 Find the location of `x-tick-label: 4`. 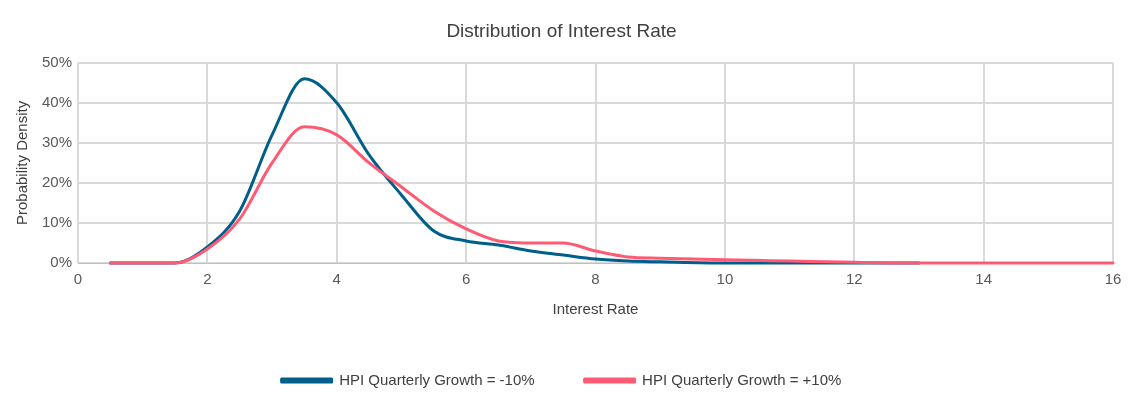

x-tick-label: 4 is located at coordinates (336, 279).